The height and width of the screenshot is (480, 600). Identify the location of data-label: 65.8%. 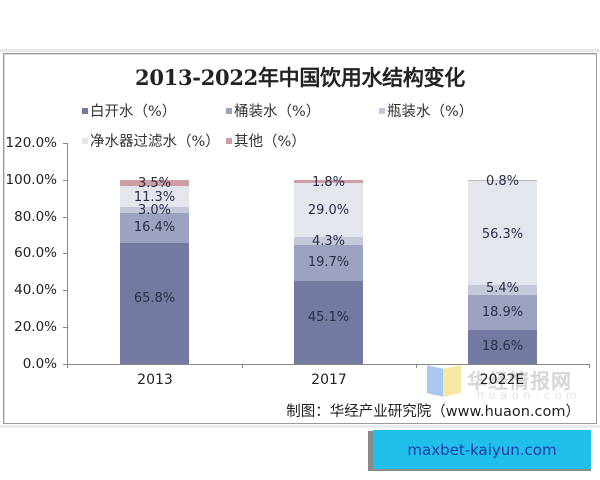
(154, 298).